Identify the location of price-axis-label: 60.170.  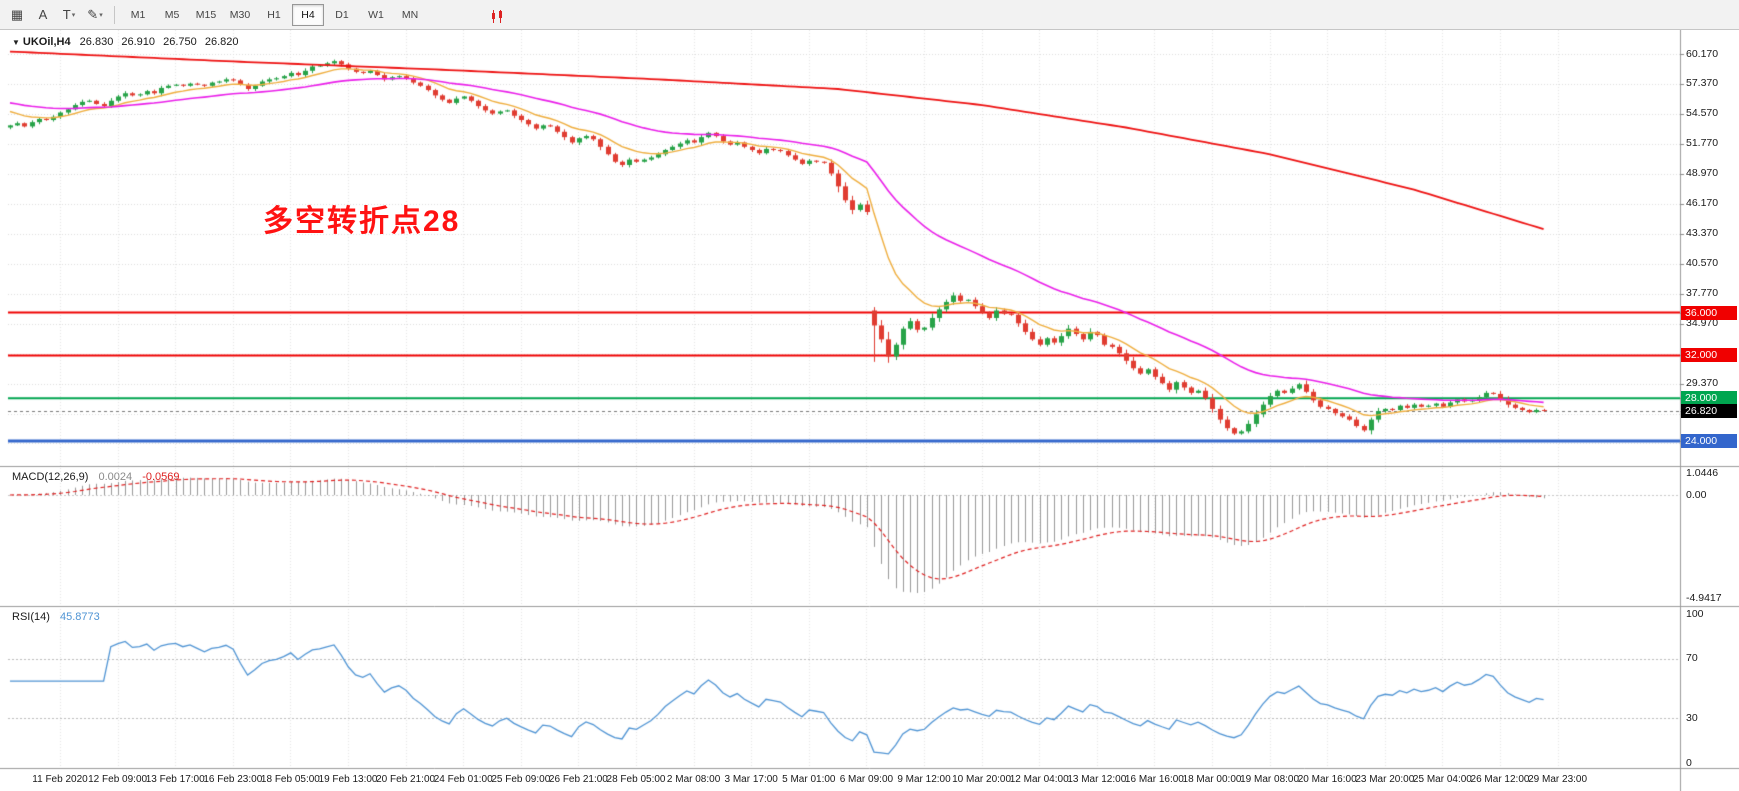
(1702, 53).